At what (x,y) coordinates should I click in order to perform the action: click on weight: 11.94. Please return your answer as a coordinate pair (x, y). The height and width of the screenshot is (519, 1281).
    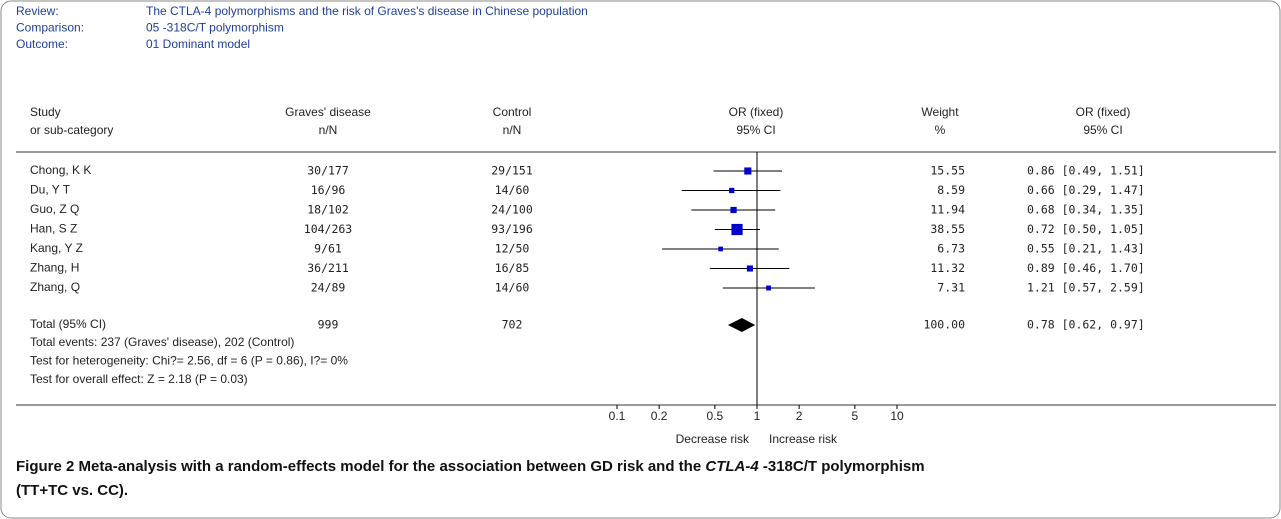
    Looking at the image, I should click on (947, 210).